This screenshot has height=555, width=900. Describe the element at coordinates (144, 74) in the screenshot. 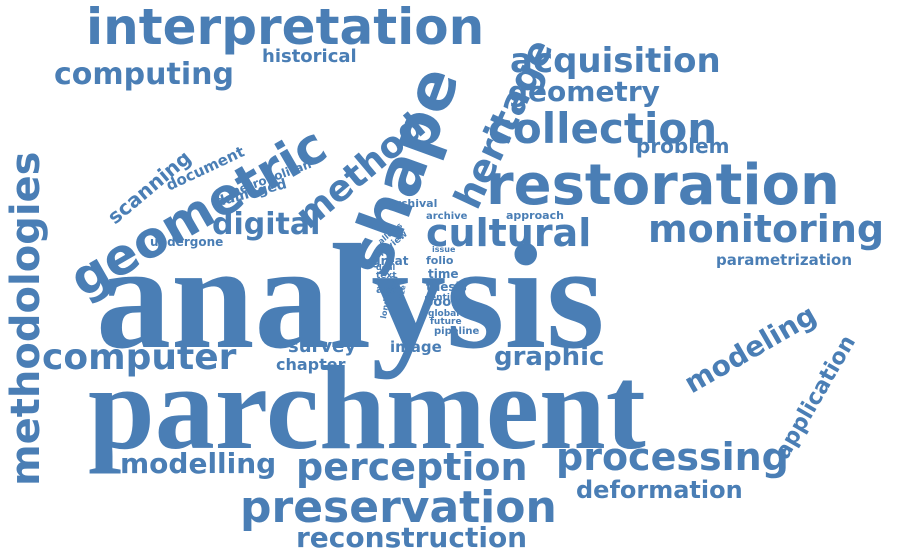

I see `word-computing: computing` at that location.